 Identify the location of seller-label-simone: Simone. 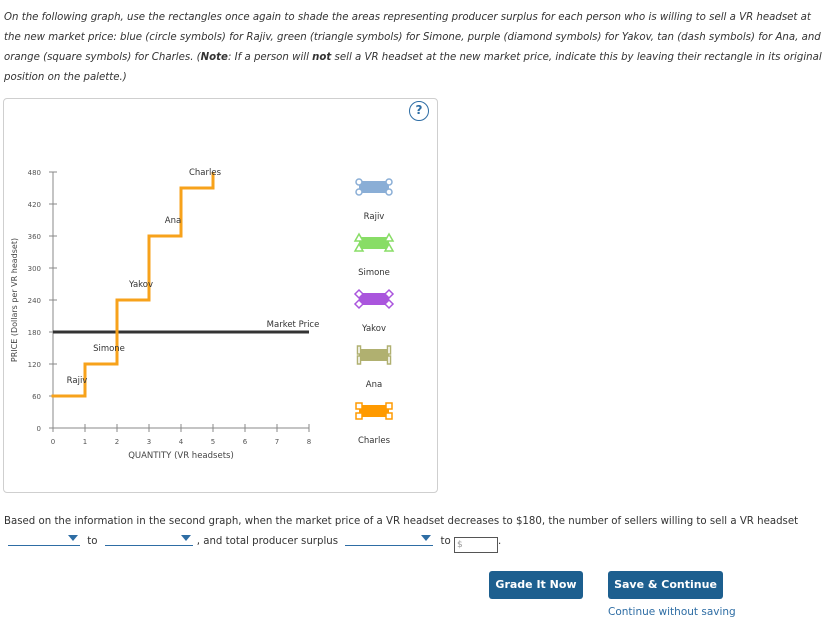
(109, 349).